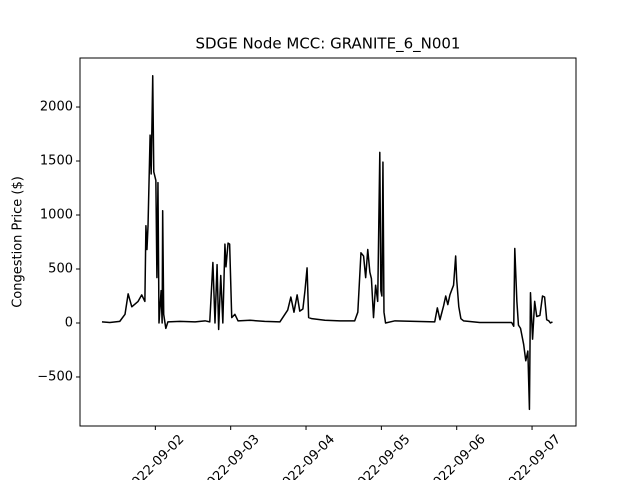 The width and height of the screenshot is (640, 480). Describe the element at coordinates (56, 107) in the screenshot. I see `y-tick-label: 2000` at that location.